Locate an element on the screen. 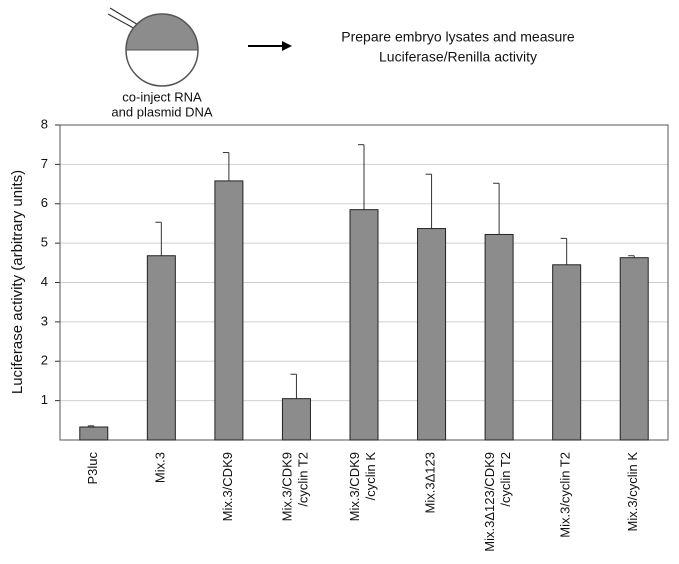 The image size is (679, 564). y-tick-label: 6 is located at coordinates (44, 202).